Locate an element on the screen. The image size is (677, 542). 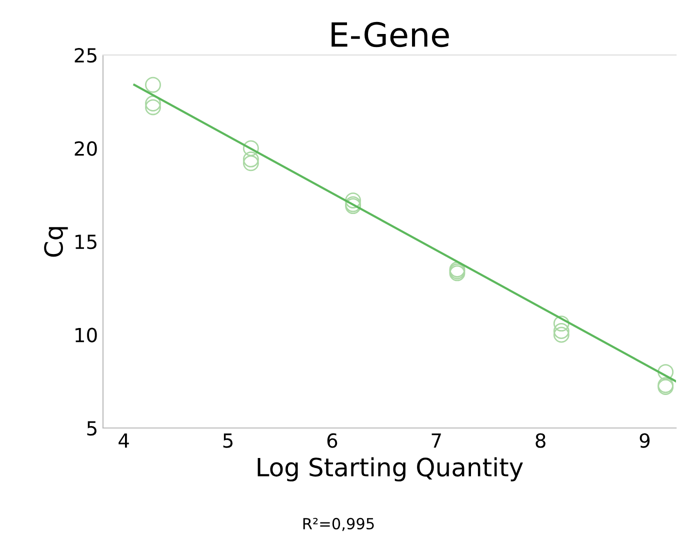
x-axis-title: Log Starting Quantity is located at coordinates (390, 469).